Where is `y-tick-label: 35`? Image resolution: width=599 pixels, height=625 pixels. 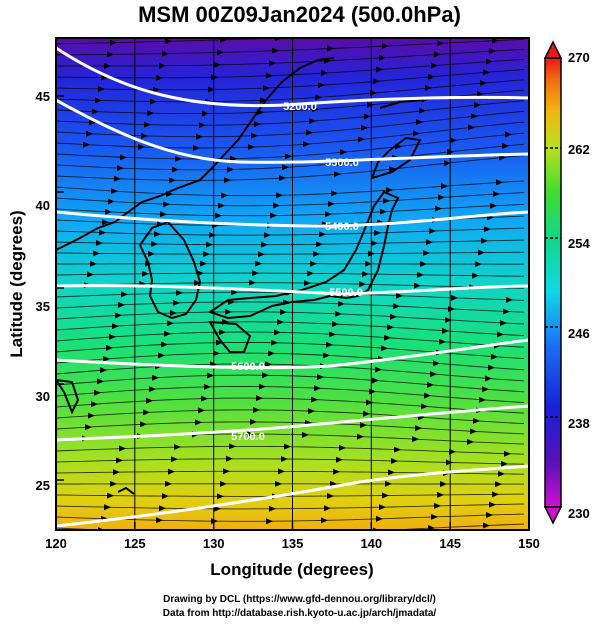
y-tick-label: 35 is located at coordinates (43, 306).